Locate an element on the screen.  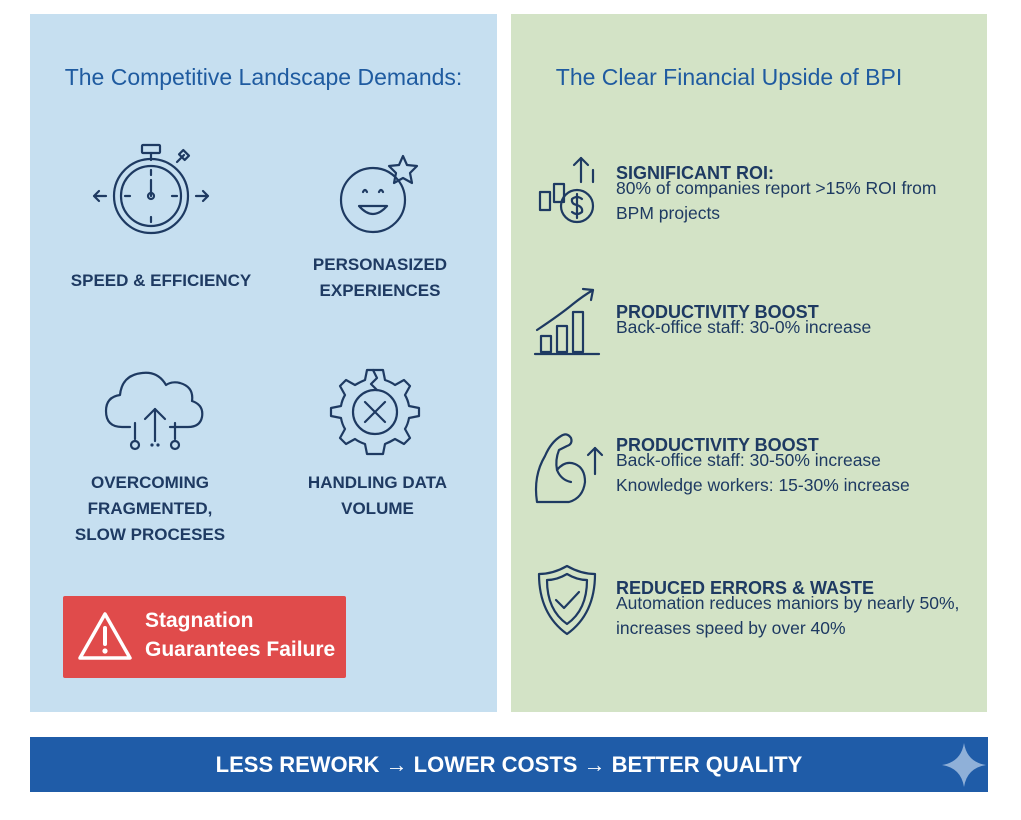
benefit-title-reduced-errors: REDUCED ERRORS & WASTE is located at coordinates (745, 588).